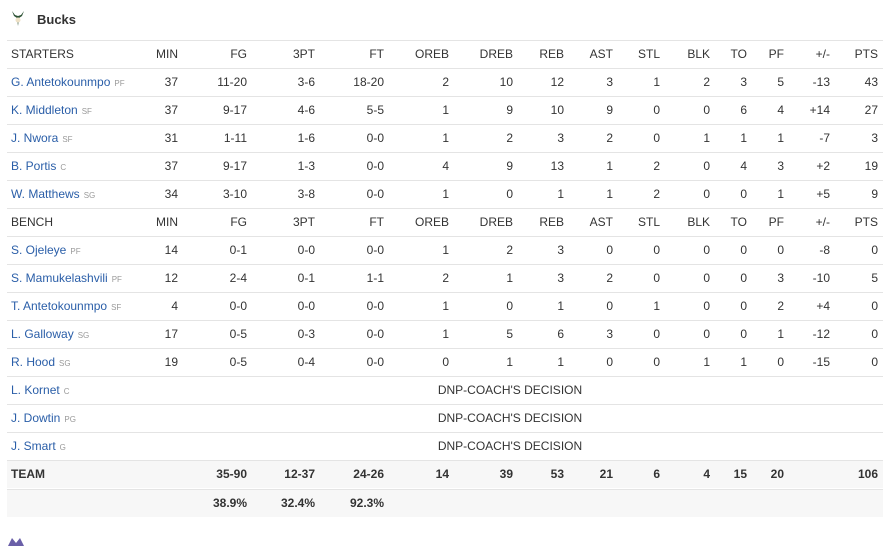  What do you see at coordinates (116, 279) in the screenshot?
I see `player-position: PF` at bounding box center [116, 279].